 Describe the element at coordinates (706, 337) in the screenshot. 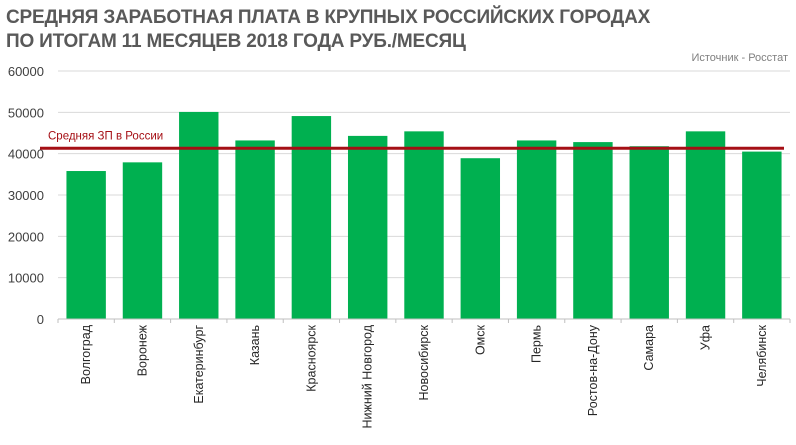

I see `x-tick-label: Уфа` at that location.